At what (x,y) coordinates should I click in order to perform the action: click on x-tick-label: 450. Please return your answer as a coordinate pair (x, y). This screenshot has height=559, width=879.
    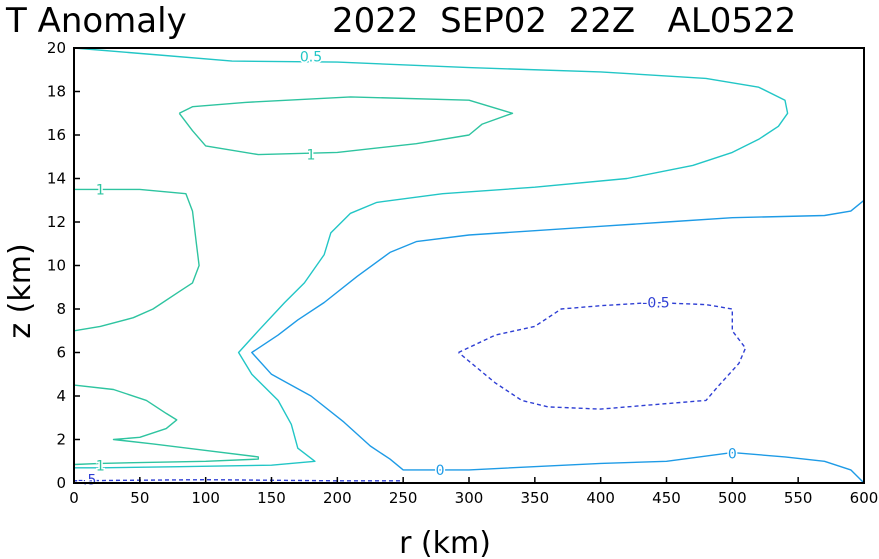
    Looking at the image, I should click on (666, 498).